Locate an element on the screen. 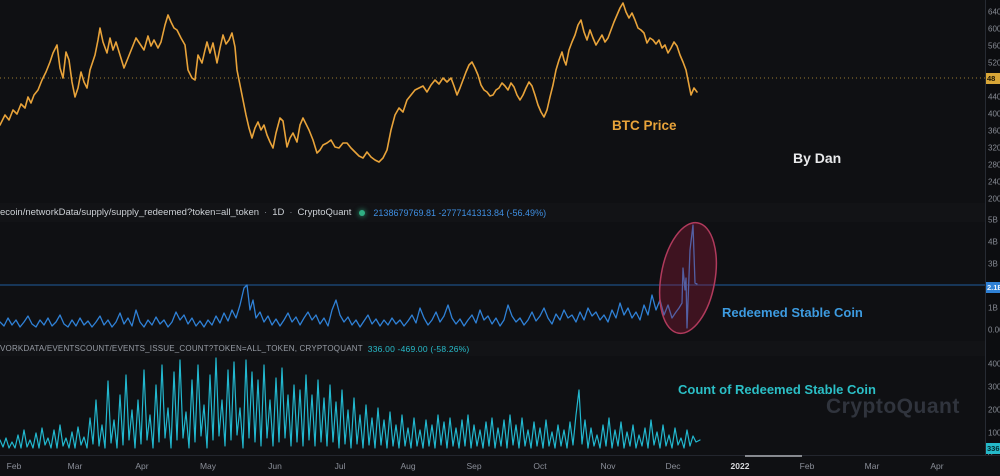  btc-price-tag: 48 is located at coordinates (993, 78).